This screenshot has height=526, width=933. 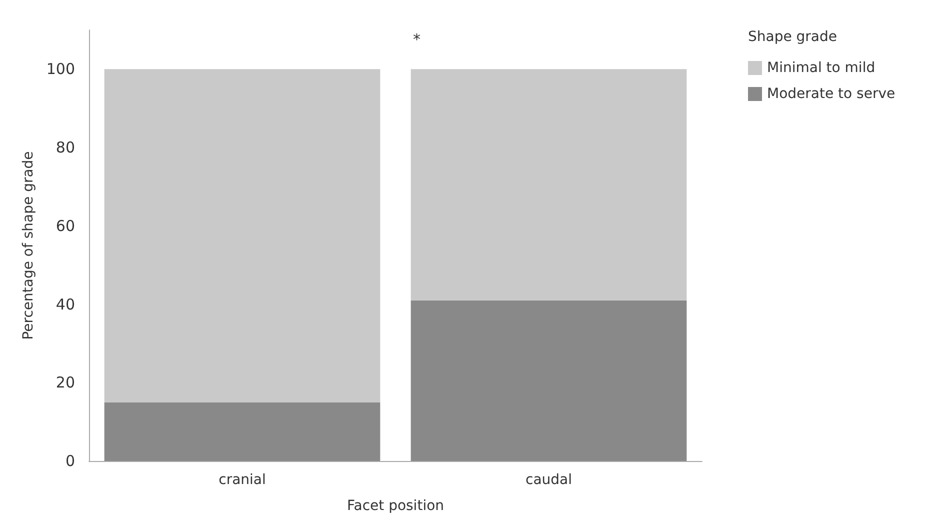 I want to click on y-tick-label: 40, so click(x=65, y=304).